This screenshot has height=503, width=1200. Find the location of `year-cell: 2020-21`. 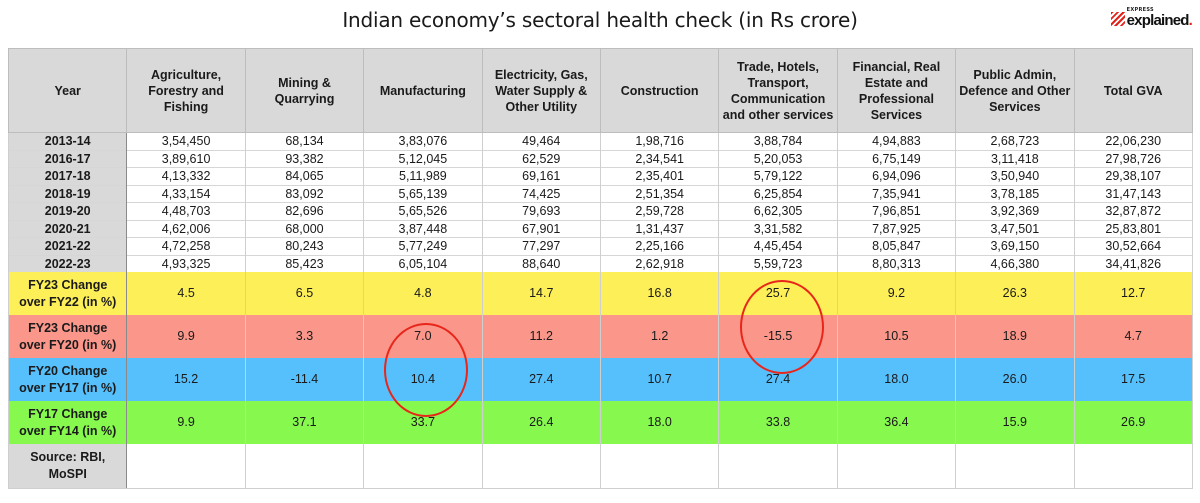

year-cell: 2020-21 is located at coordinates (67, 228).